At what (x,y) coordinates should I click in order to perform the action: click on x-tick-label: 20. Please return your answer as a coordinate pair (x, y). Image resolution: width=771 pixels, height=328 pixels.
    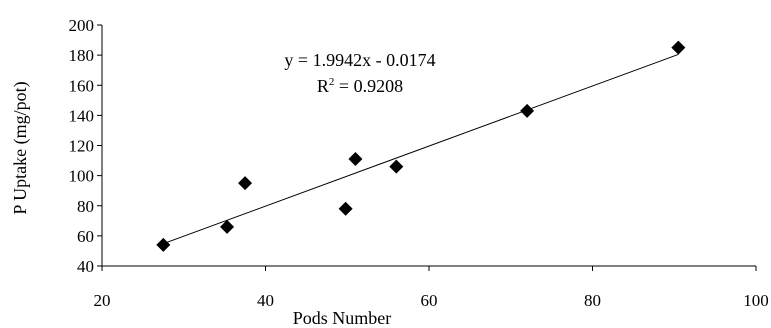
    Looking at the image, I should click on (102, 300).